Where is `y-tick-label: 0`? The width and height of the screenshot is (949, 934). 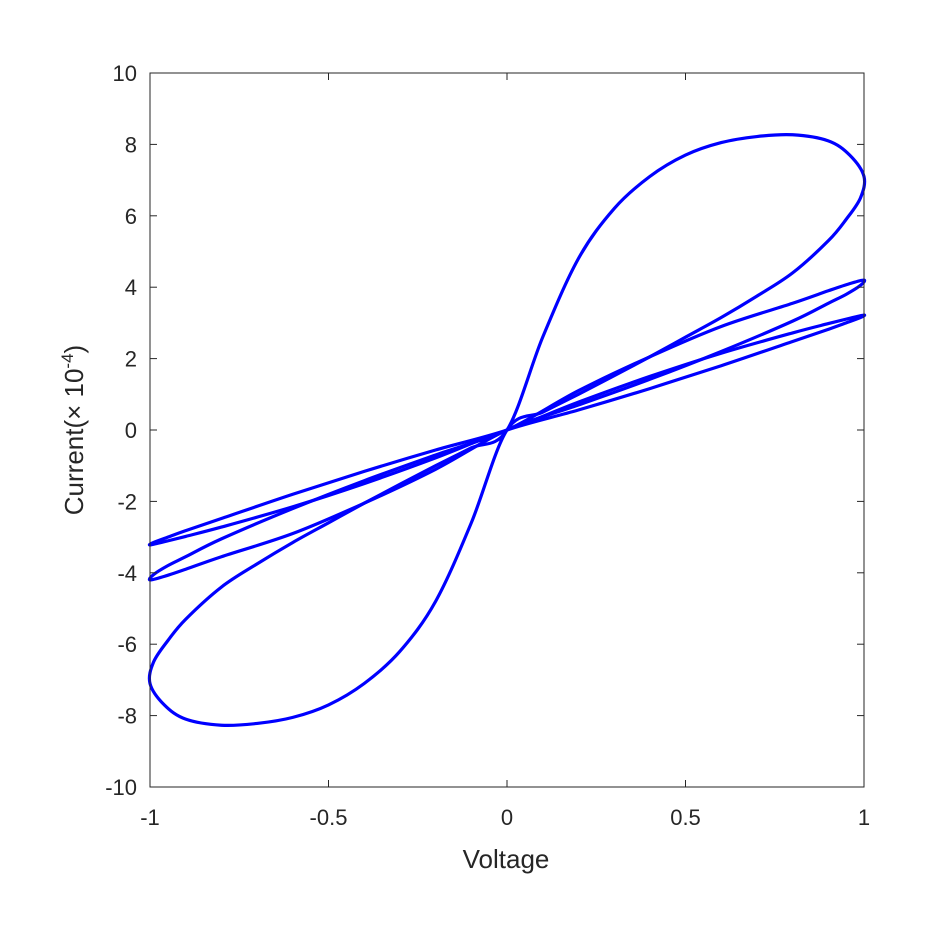
y-tick-label: 0 is located at coordinates (131, 430).